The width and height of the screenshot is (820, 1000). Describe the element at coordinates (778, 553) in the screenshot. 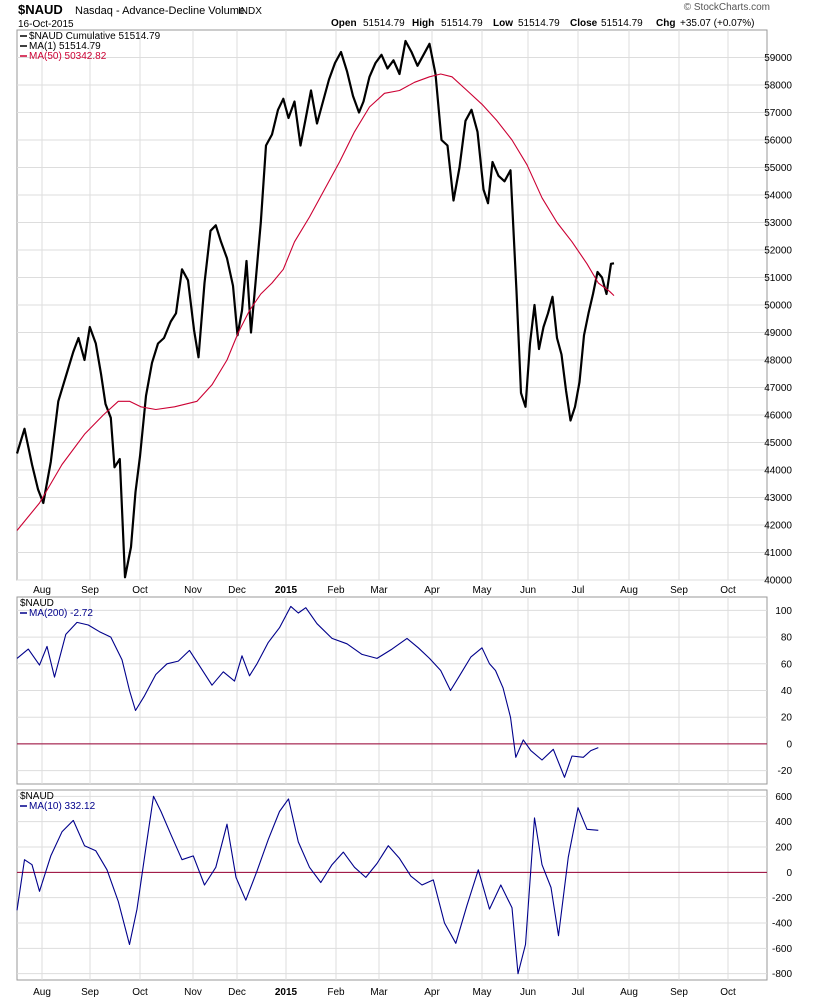

I see `y-tick-label: 41000` at that location.